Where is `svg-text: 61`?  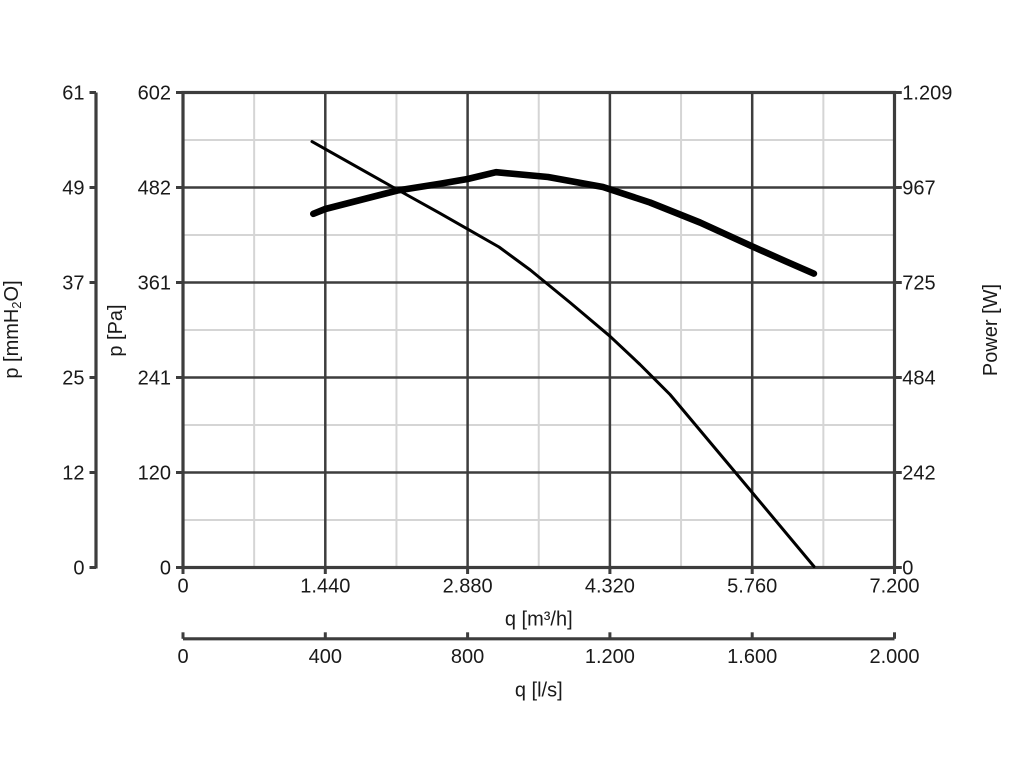 svg-text: 61 is located at coordinates (73, 94).